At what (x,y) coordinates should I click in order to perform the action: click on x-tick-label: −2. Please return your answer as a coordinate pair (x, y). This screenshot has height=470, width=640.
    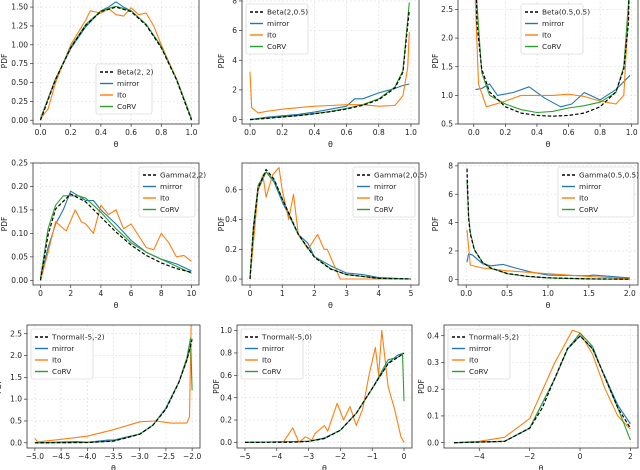
    Looking at the image, I should click on (340, 456).